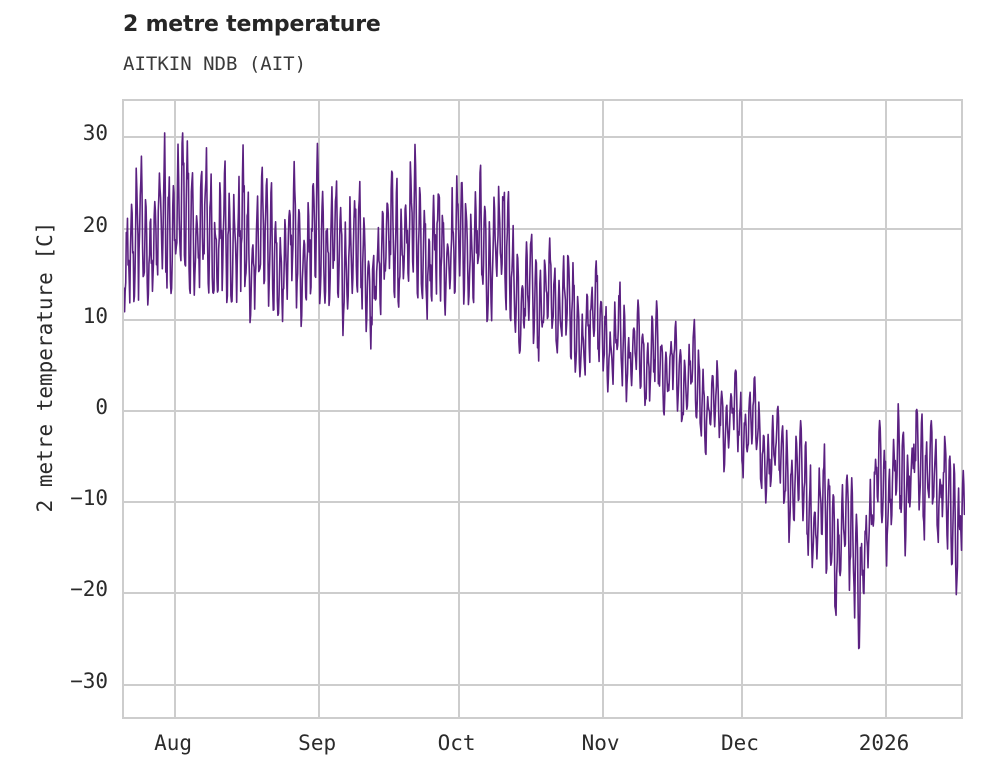 The image size is (981, 782). I want to click on x-axis-tick: Aug, so click(173, 743).